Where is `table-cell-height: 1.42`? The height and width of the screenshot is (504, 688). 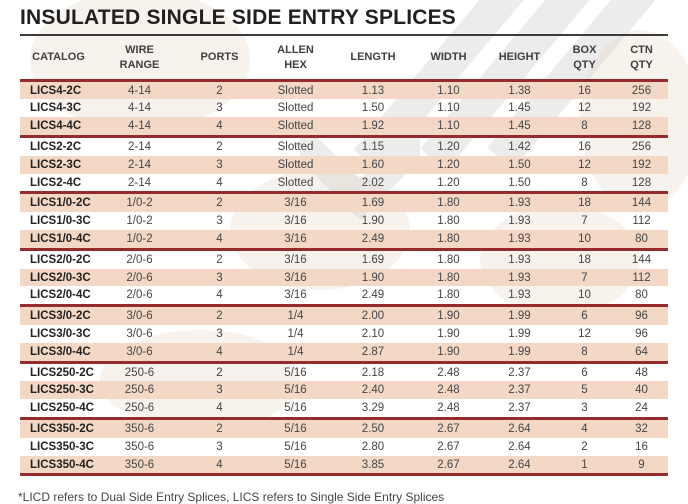 table-cell-height: 1.42 is located at coordinates (519, 146).